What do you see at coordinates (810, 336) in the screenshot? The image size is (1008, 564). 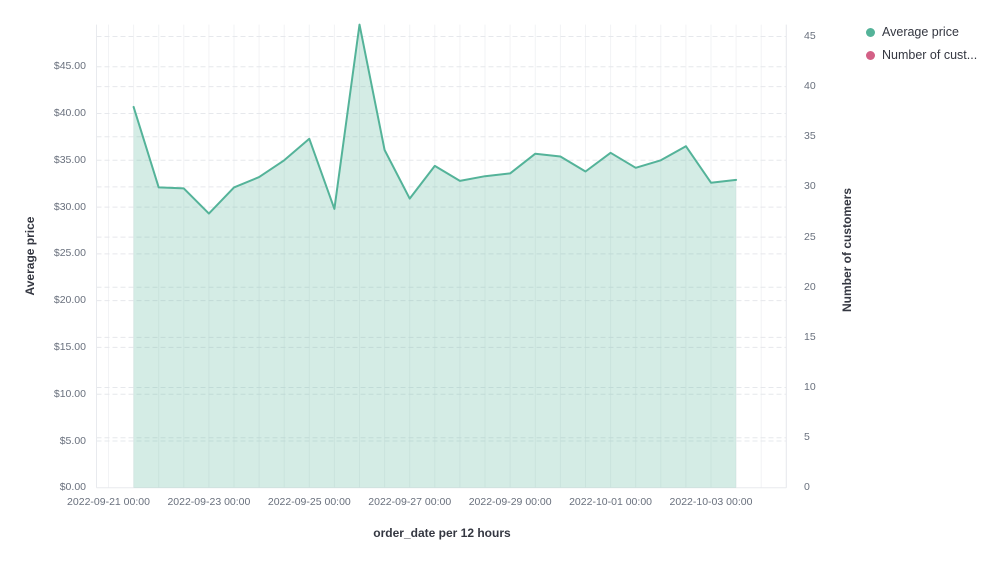 I see `y-tick-label-right: 15` at bounding box center [810, 336].